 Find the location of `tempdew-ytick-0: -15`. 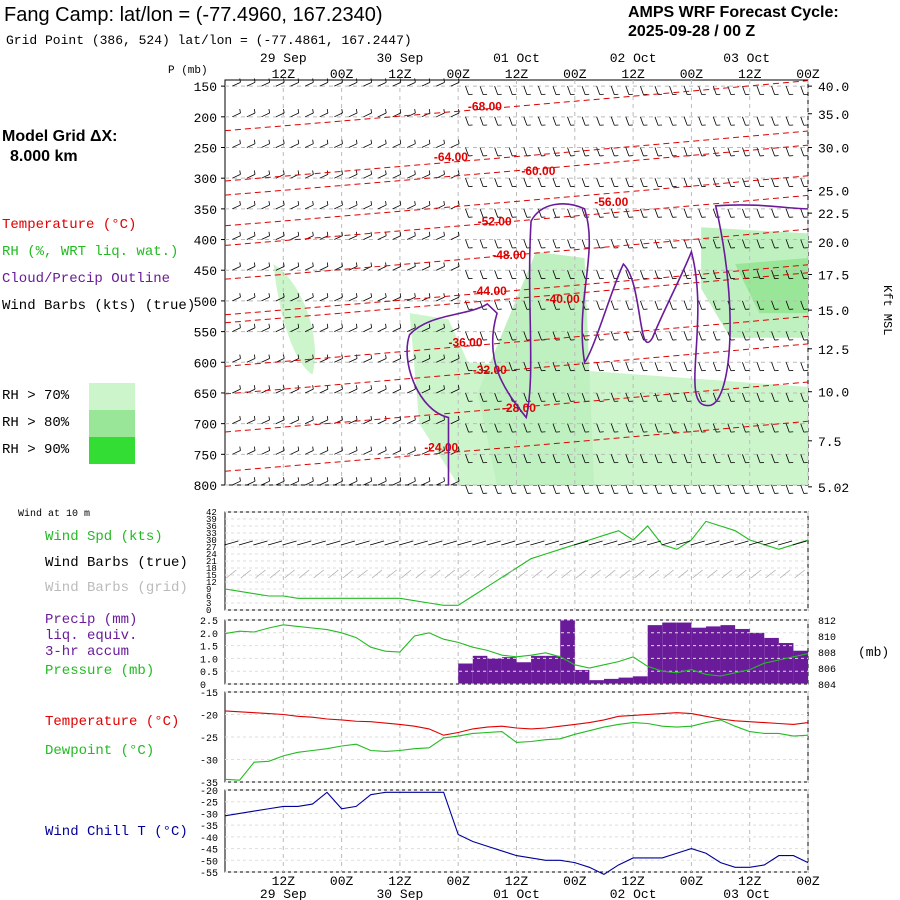

tempdew-ytick-0: -15 is located at coordinates (209, 694).